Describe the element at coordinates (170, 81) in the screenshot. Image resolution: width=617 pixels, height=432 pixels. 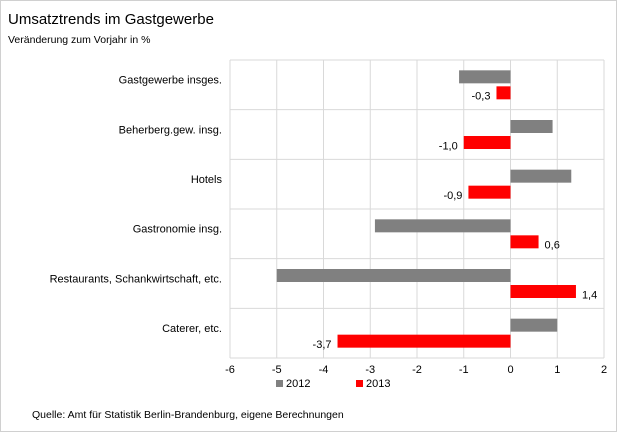
I see `category-label: Gastgewerbe insges.` at that location.